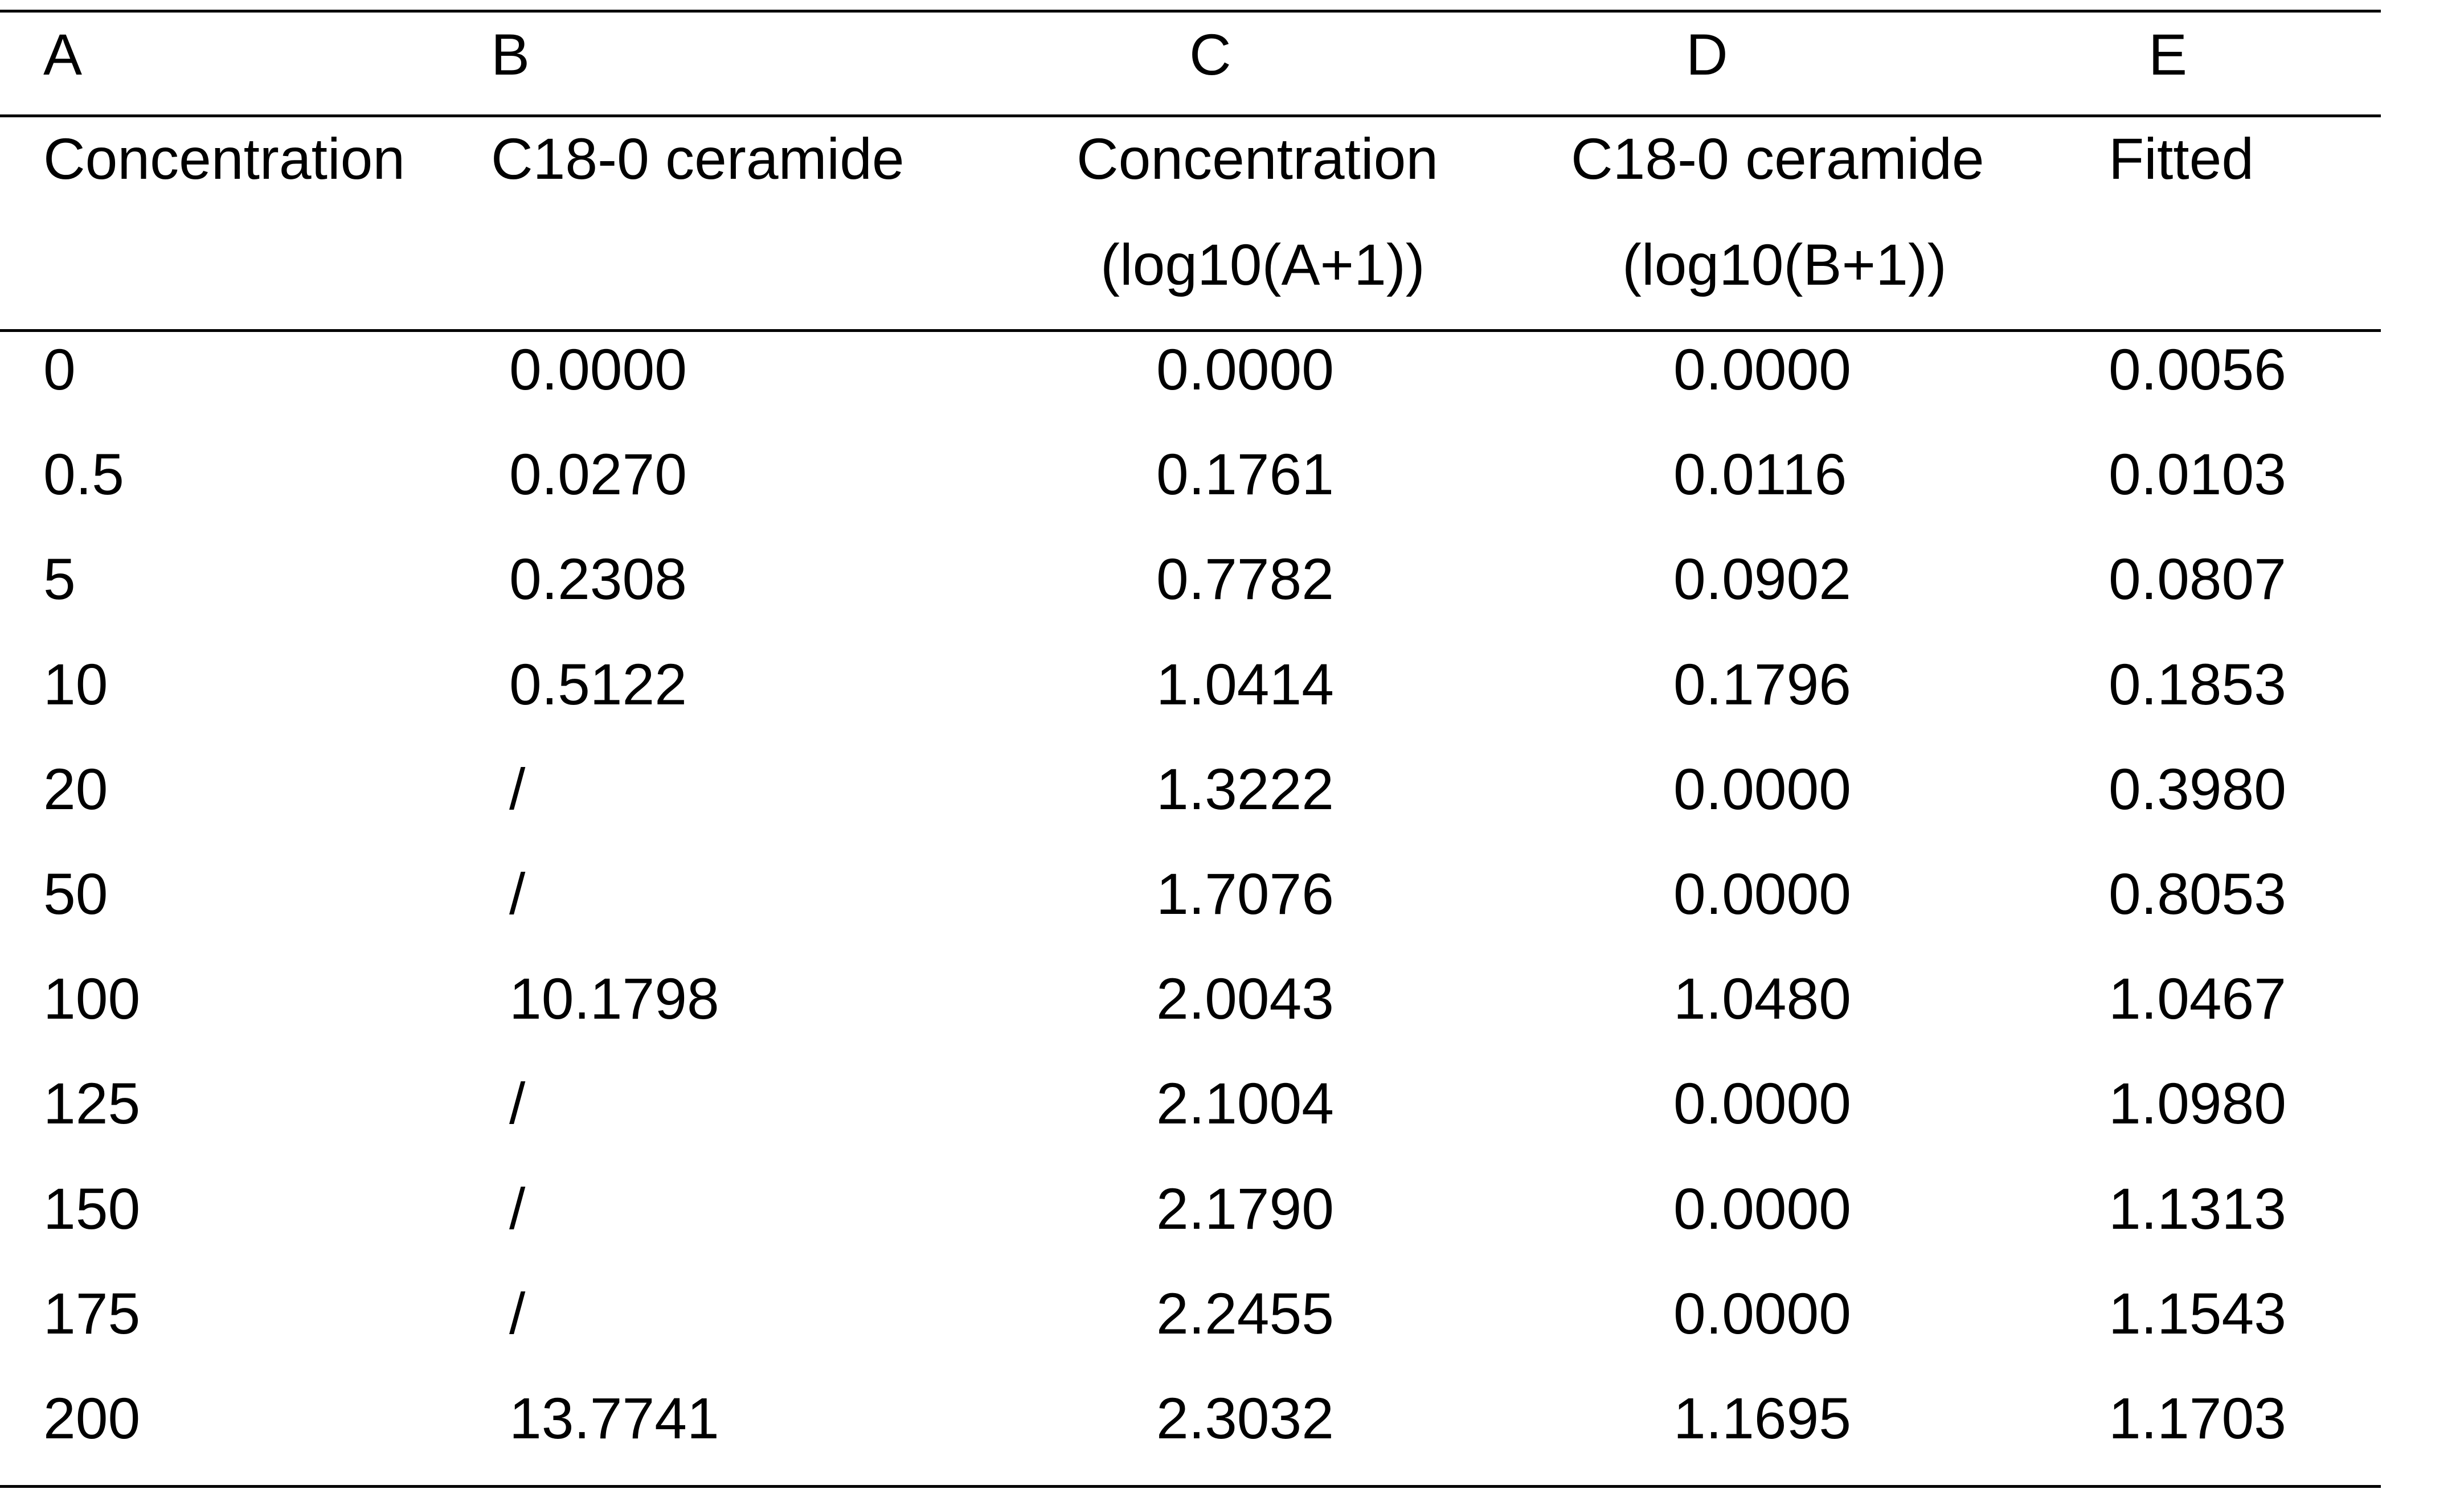 This screenshot has height=1489, width=2464. What do you see at coordinates (1262, 264) in the screenshot?
I see `header-concentration-log-formula: (log10(A+1))` at bounding box center [1262, 264].